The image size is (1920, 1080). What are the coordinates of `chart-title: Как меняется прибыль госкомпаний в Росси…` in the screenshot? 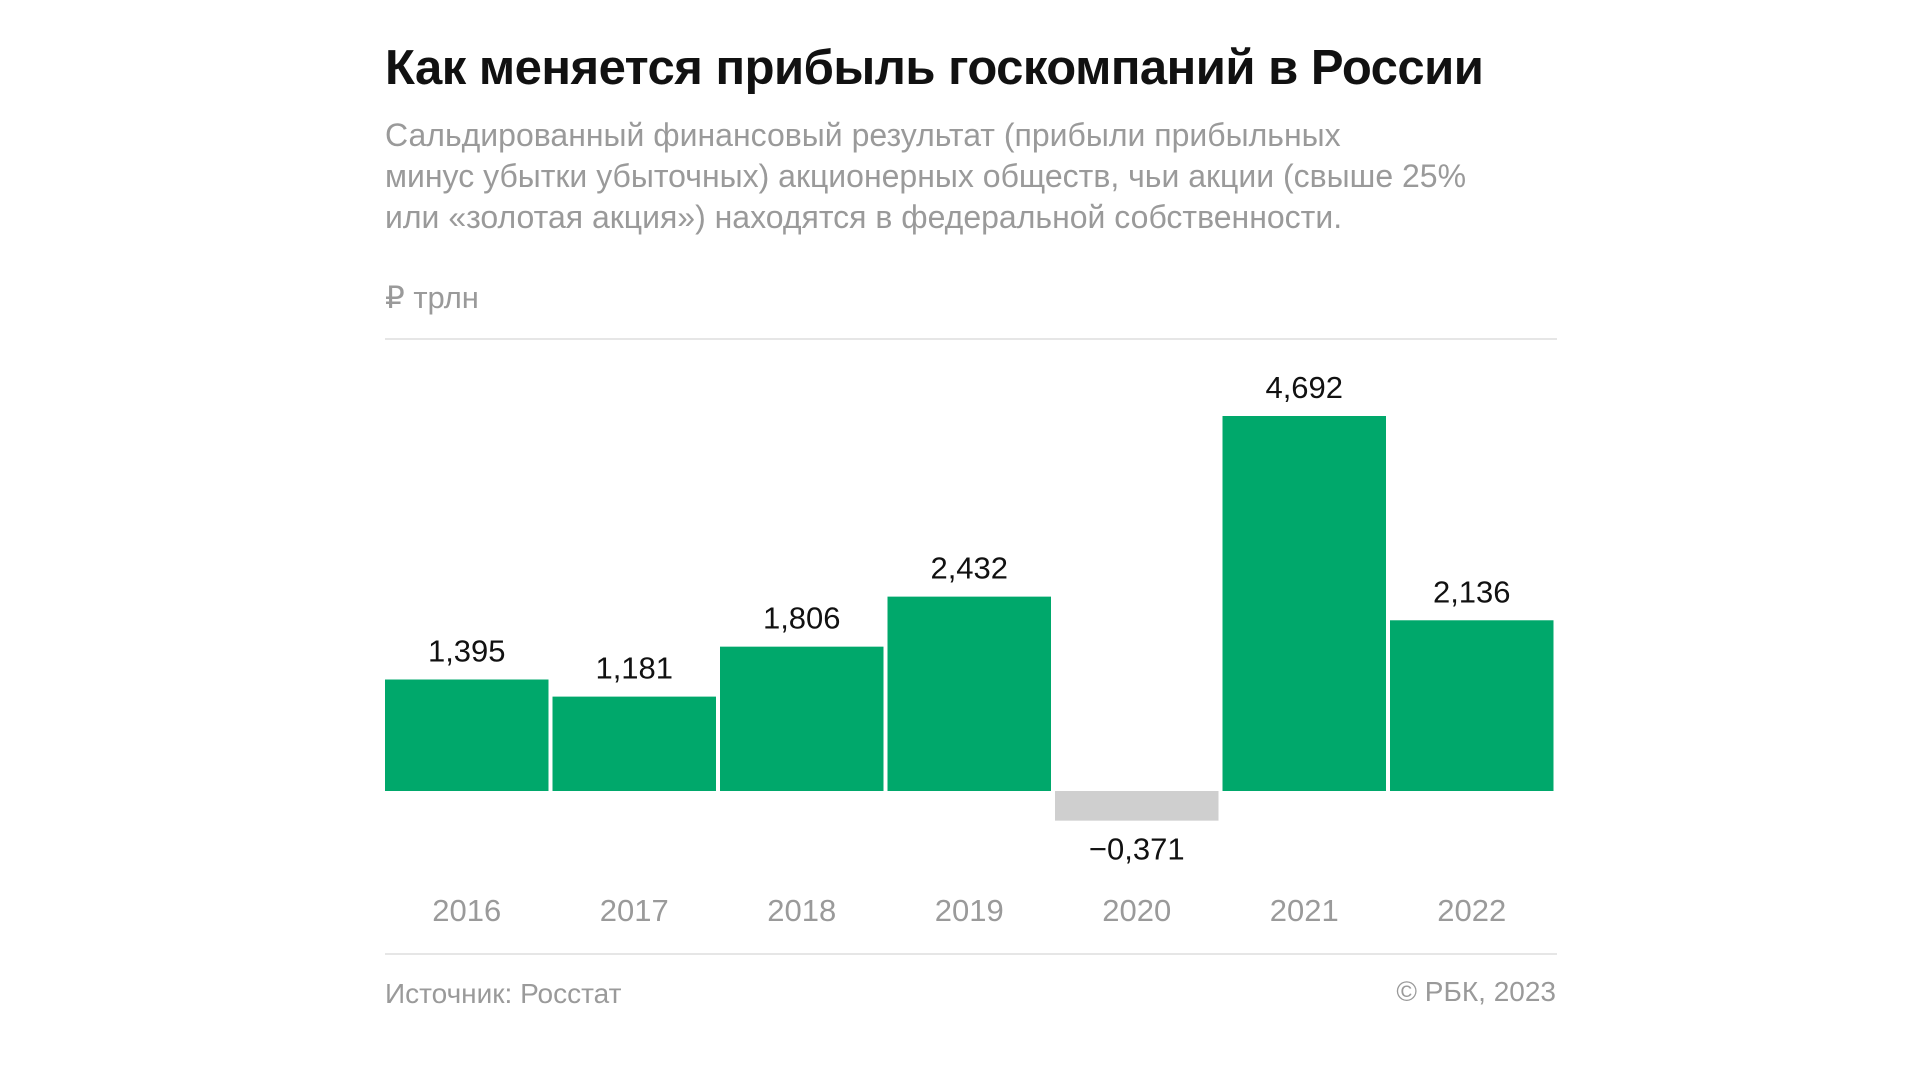 It's located at (934, 68).